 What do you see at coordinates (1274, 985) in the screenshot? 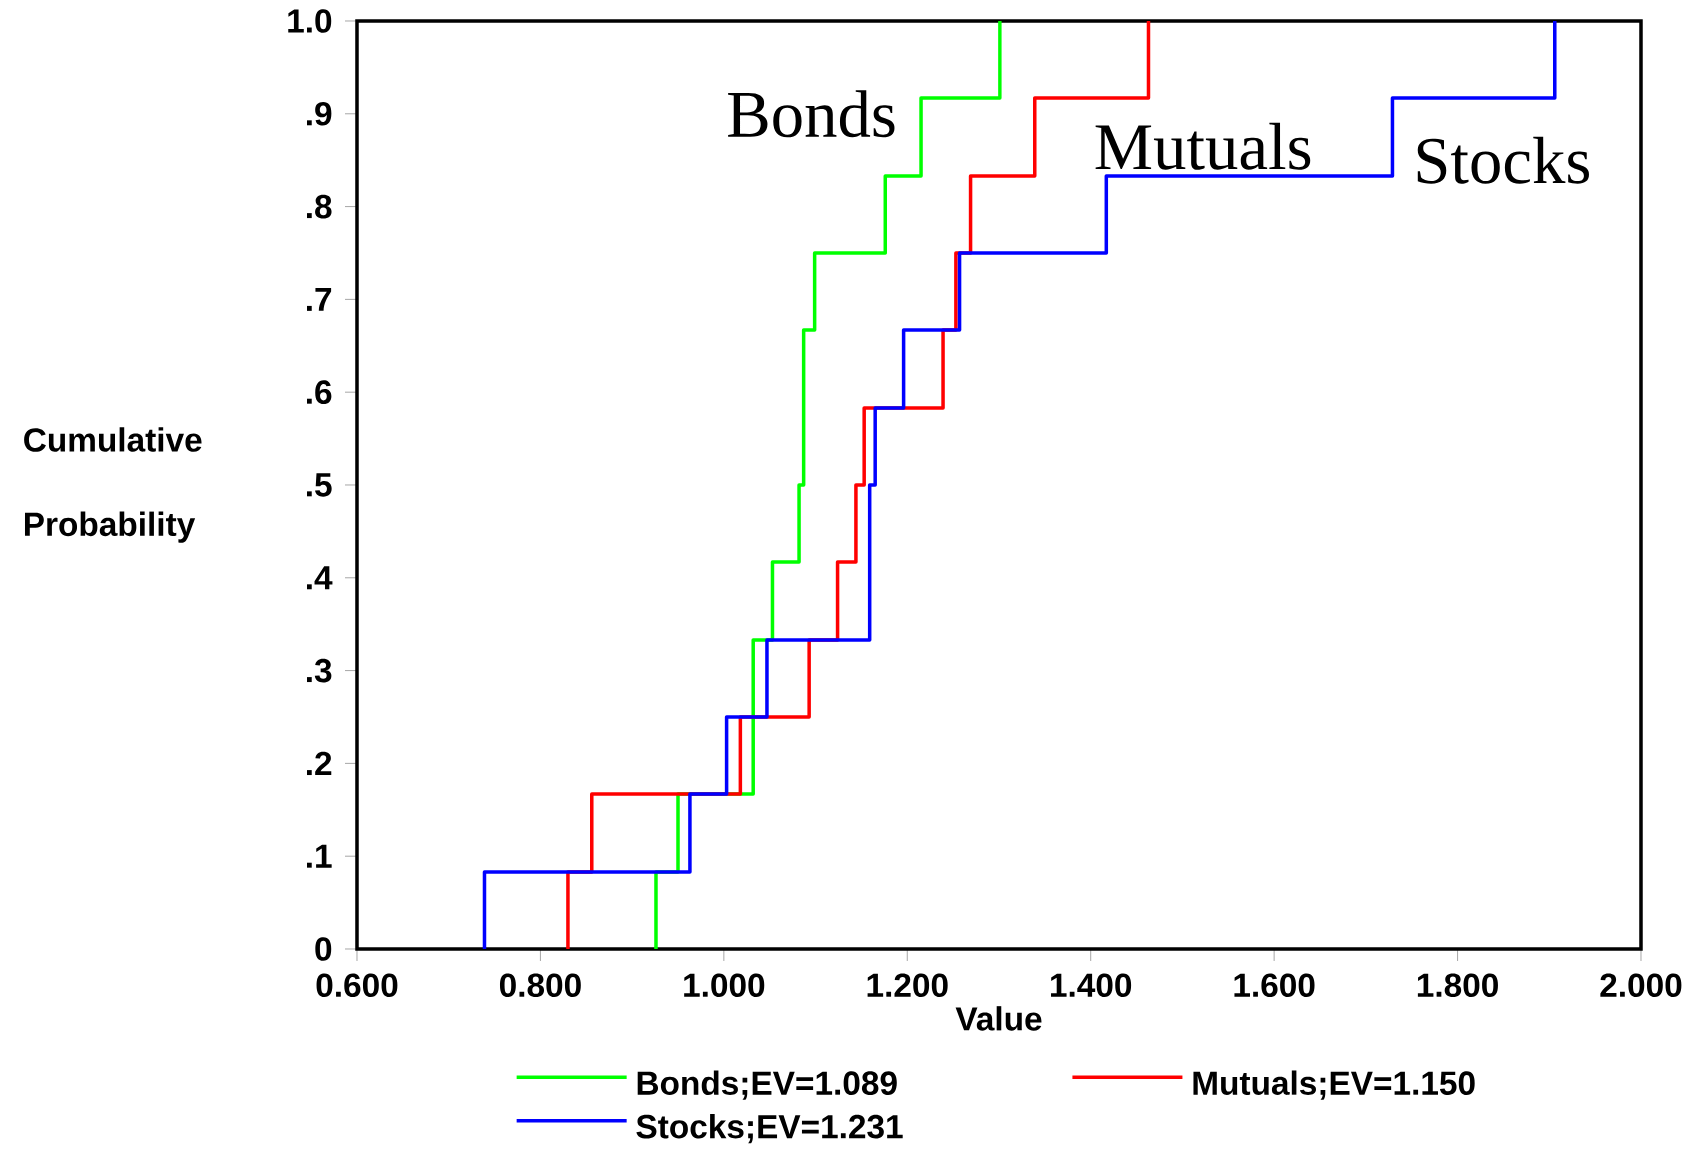
I see `x-tick-label: 1.600` at bounding box center [1274, 985].